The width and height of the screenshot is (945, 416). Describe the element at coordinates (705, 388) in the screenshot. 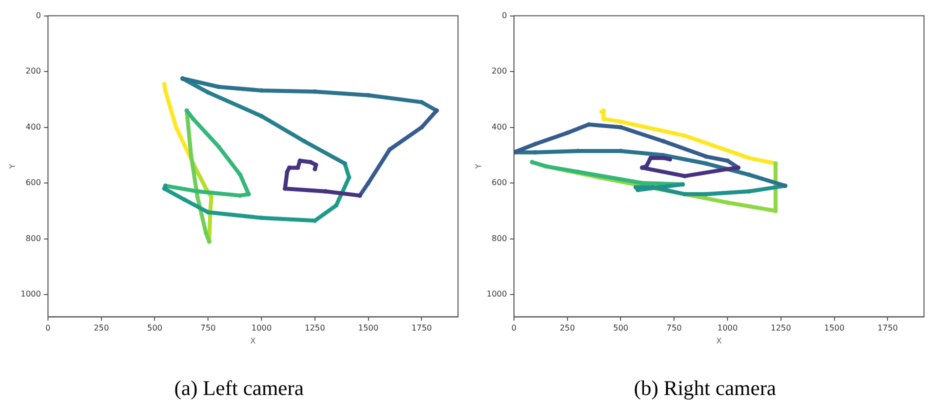

I see `text: (b) Right camera` at that location.